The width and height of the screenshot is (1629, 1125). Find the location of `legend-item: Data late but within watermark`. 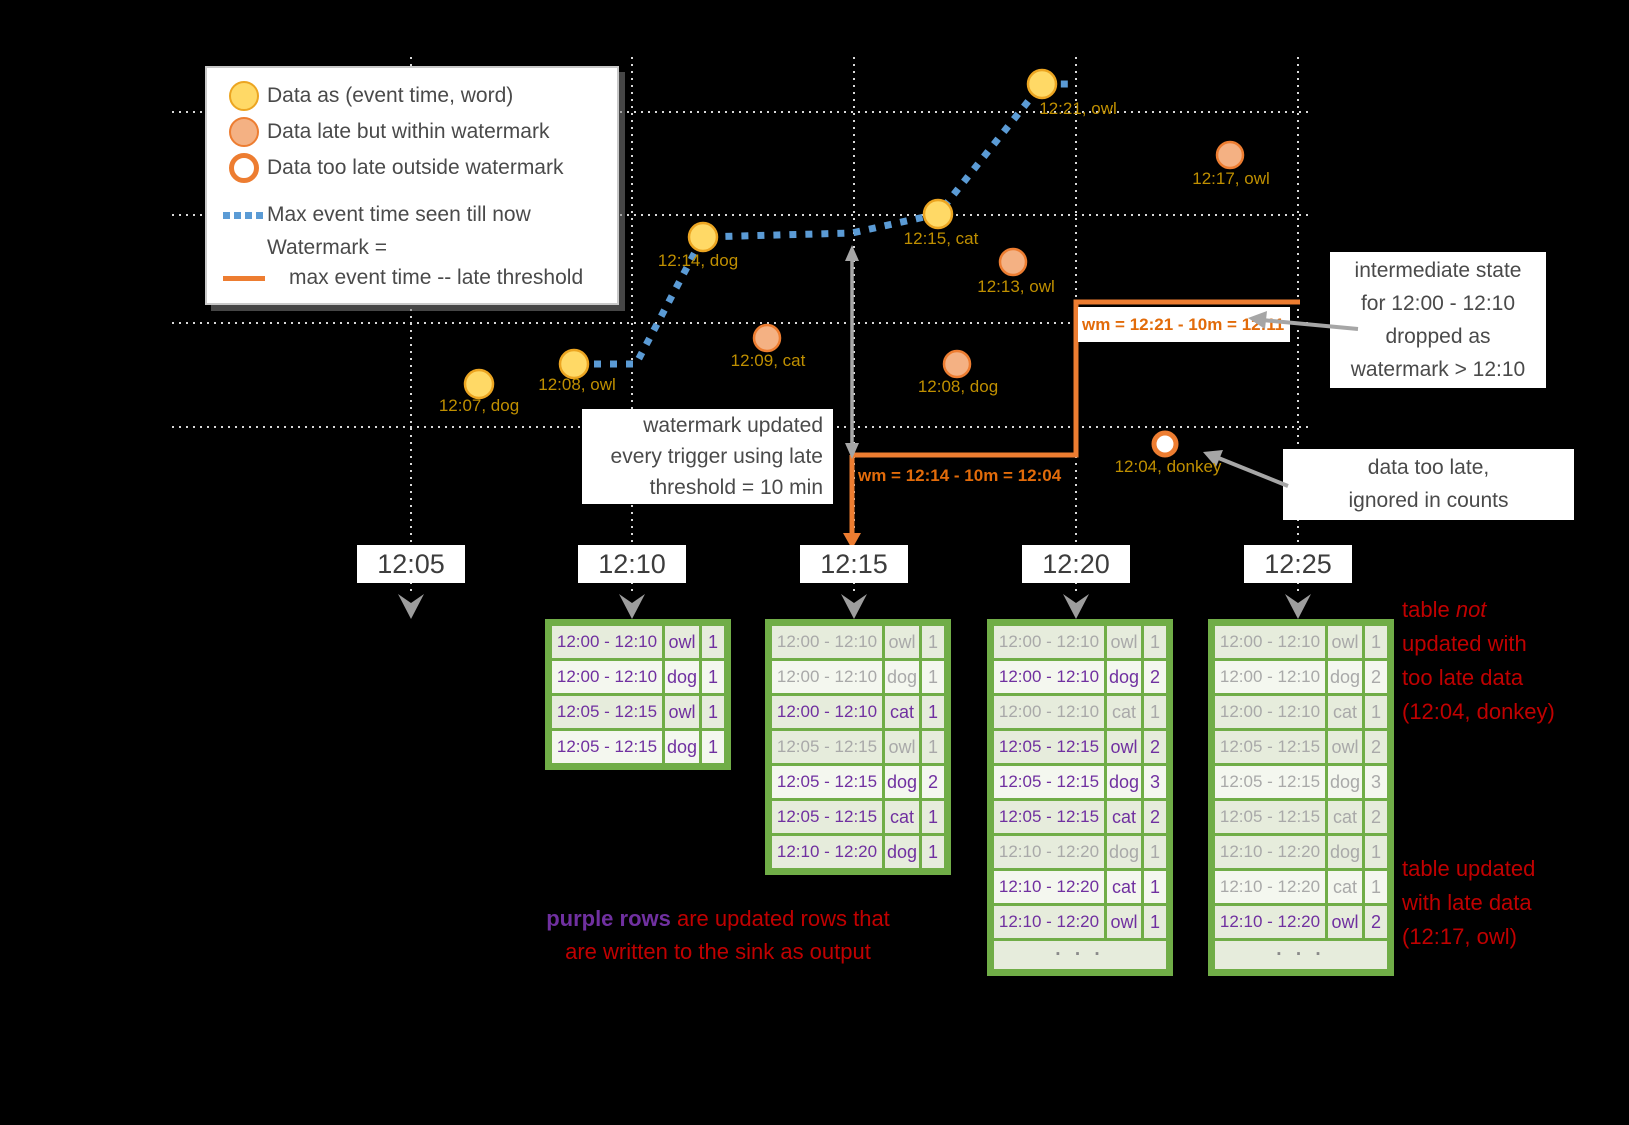

legend-item: Data late but within watermark is located at coordinates (419, 132).